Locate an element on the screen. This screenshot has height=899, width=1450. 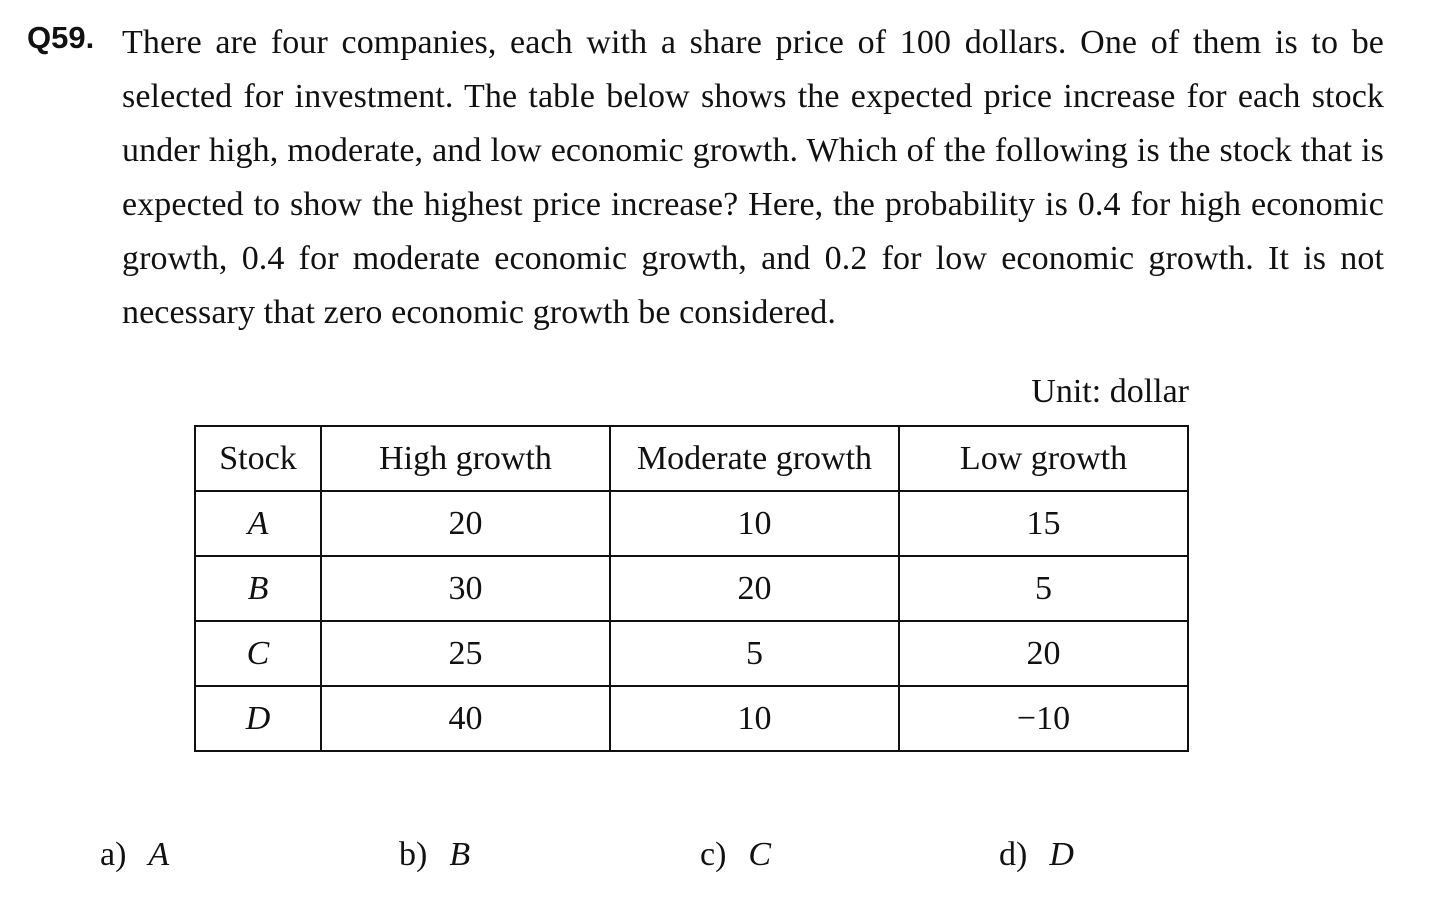
moderate-growth-cell: 20 is located at coordinates (754, 588).